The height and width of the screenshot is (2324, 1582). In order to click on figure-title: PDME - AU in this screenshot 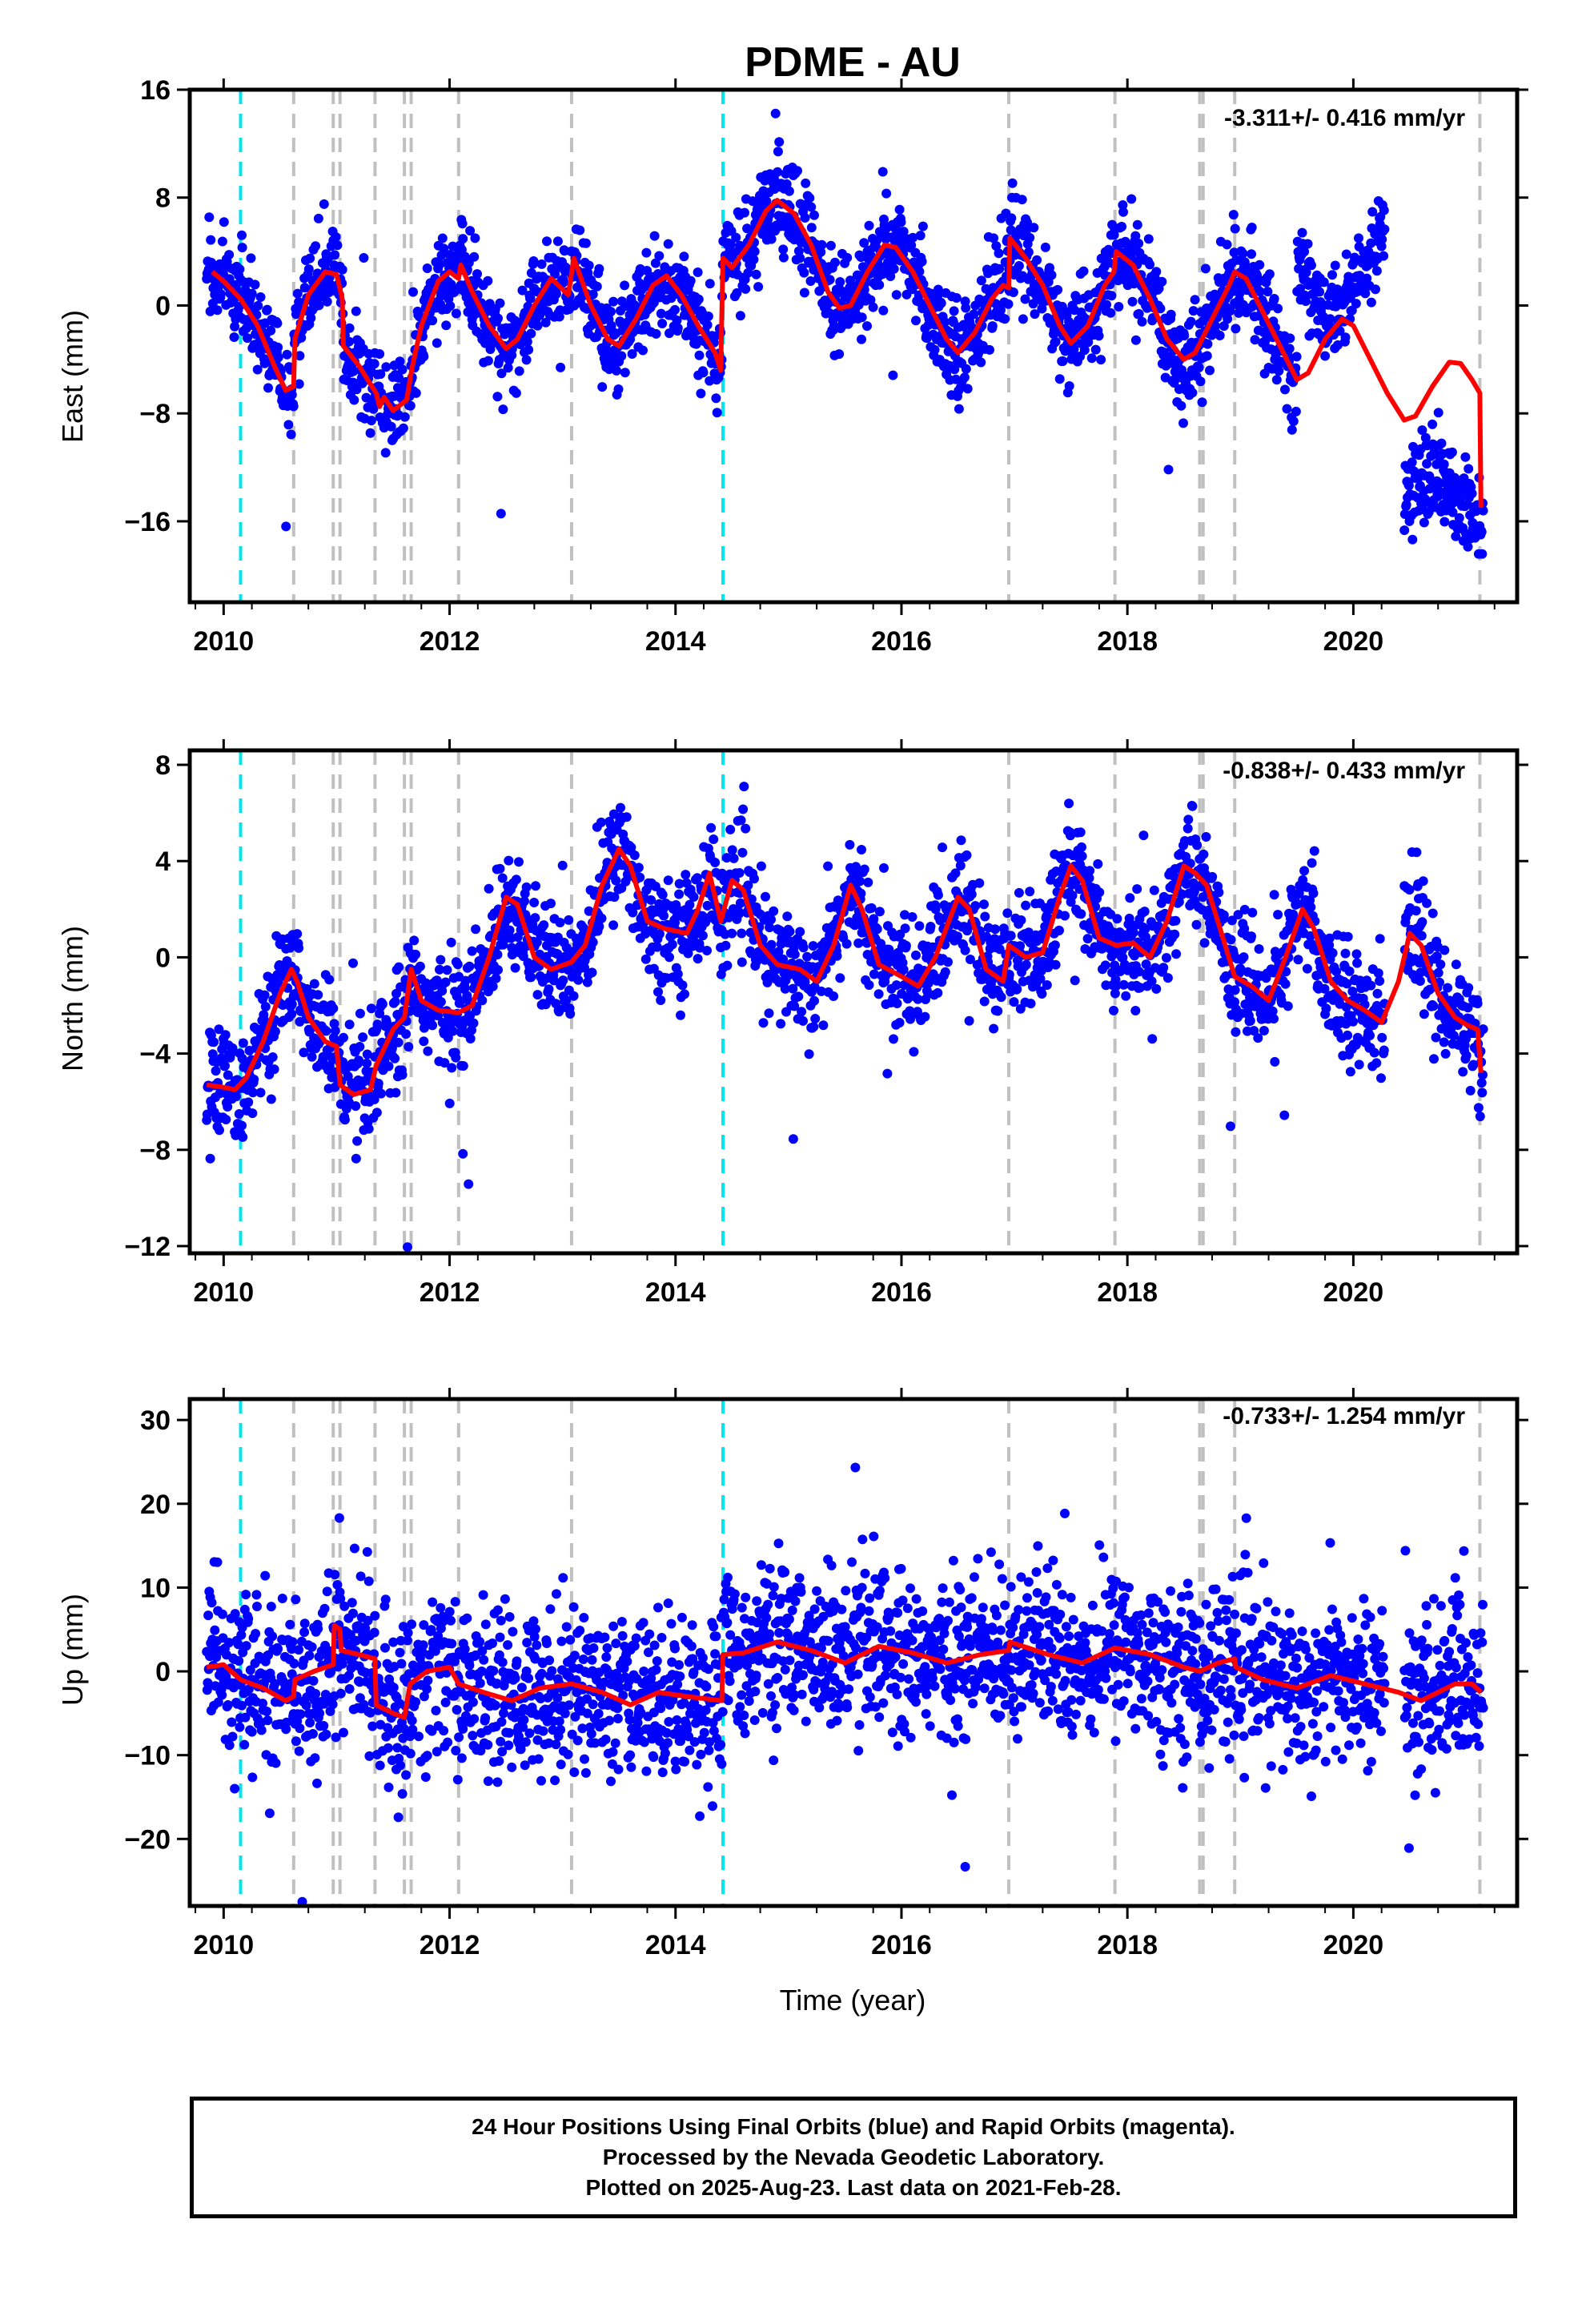, I will do `click(853, 62)`.